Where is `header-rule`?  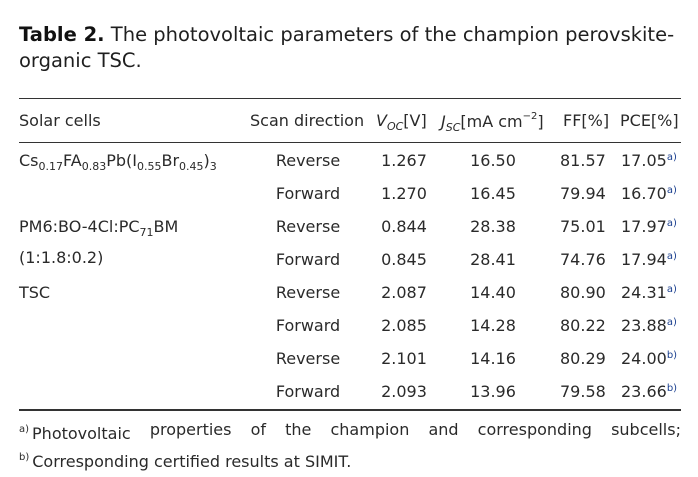 header-rule is located at coordinates (350, 142).